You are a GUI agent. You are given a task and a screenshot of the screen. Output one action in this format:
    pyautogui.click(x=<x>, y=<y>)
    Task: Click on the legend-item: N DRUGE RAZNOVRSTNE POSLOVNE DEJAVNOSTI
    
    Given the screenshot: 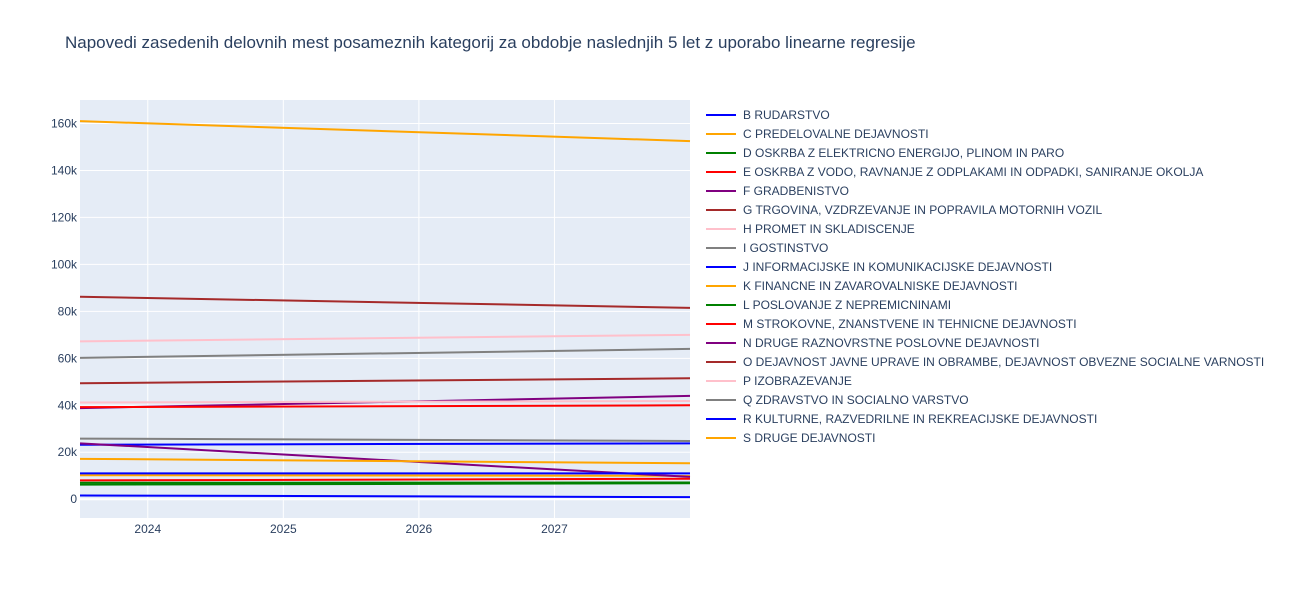 What is the action you would take?
    pyautogui.click(x=985, y=342)
    